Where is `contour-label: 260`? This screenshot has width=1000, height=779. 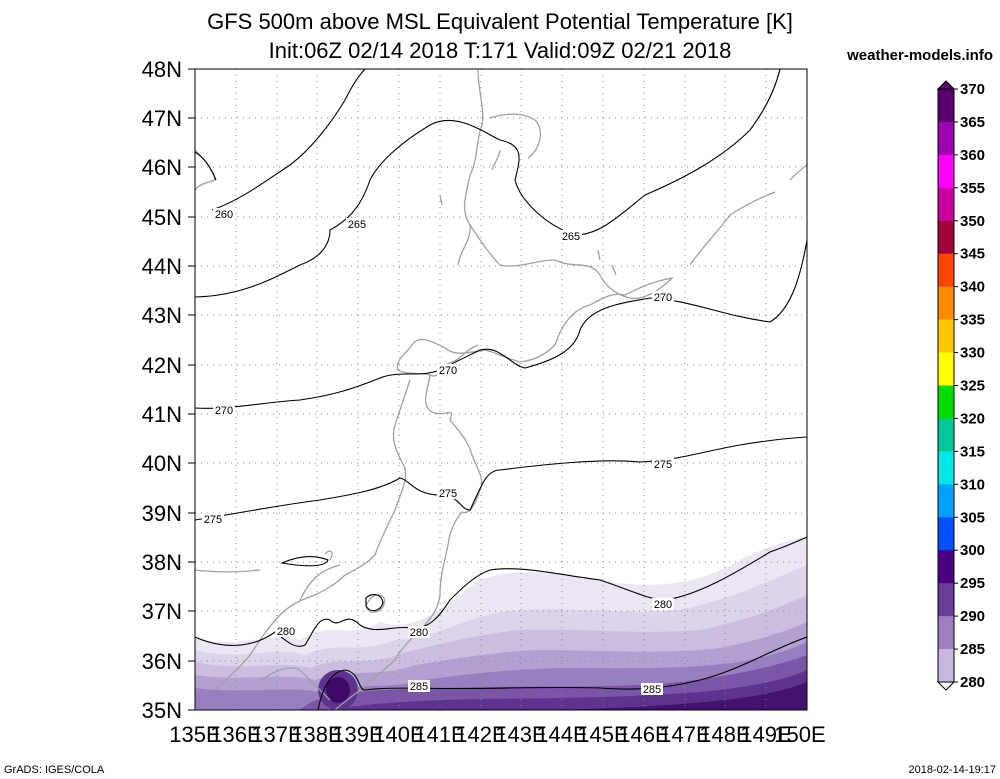 contour-label: 260 is located at coordinates (224, 215).